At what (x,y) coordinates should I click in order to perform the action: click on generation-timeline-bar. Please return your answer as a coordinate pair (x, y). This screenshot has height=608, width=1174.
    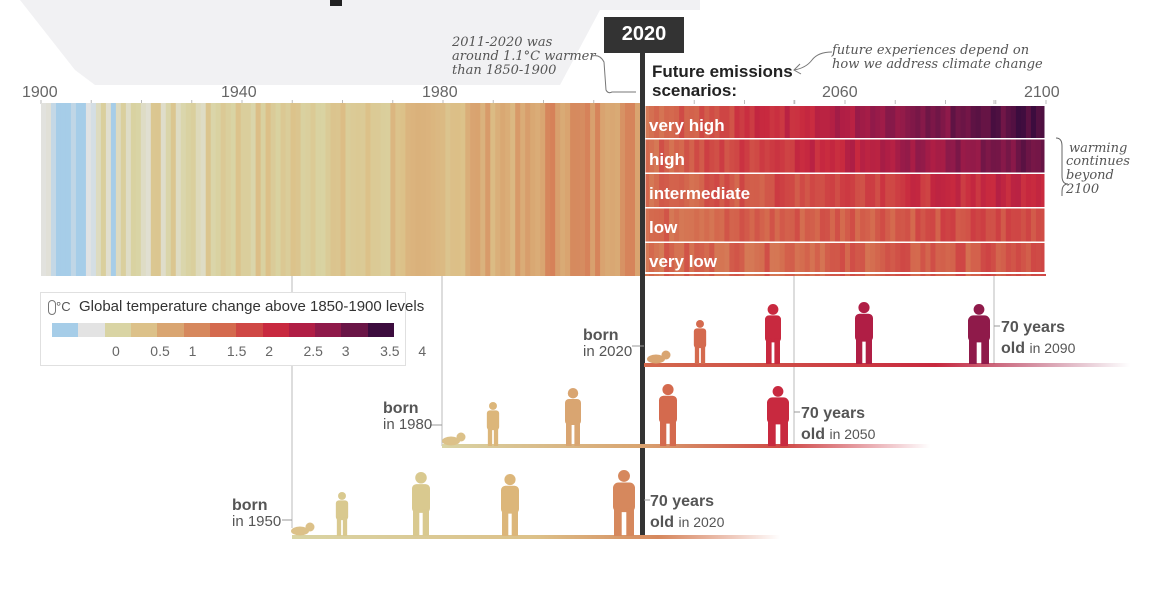
    Looking at the image, I should click on (536, 537).